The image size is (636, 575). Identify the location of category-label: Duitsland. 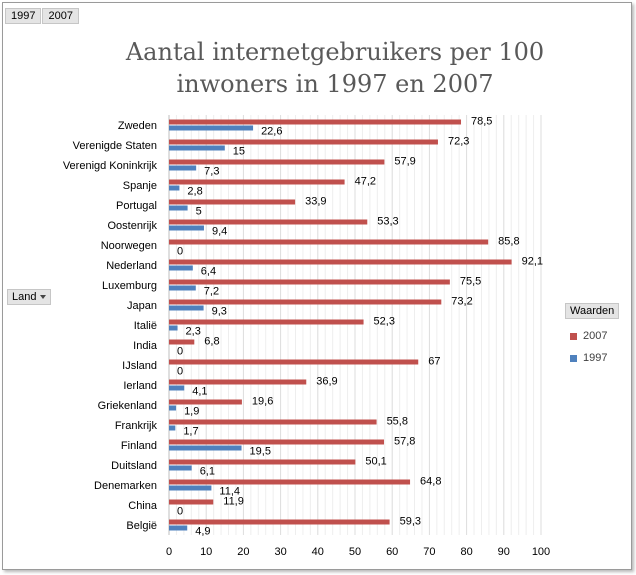
(134, 466).